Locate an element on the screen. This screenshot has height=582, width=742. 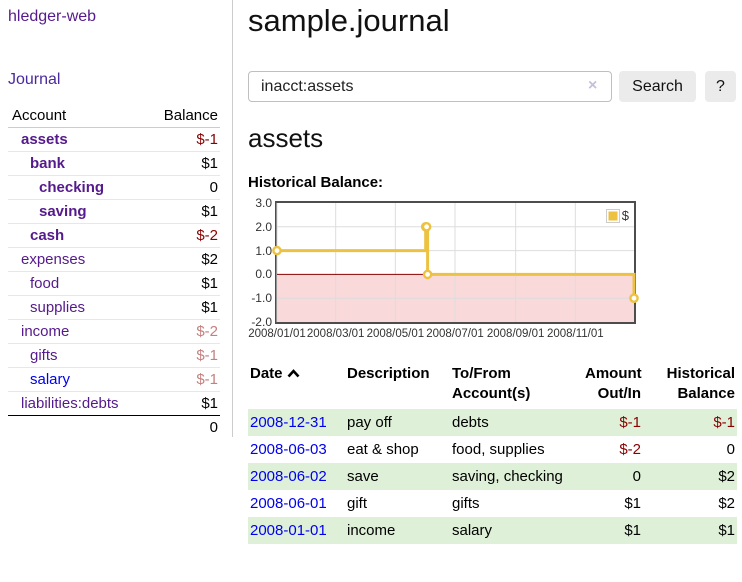
accounts-cell: gifts is located at coordinates (466, 503).